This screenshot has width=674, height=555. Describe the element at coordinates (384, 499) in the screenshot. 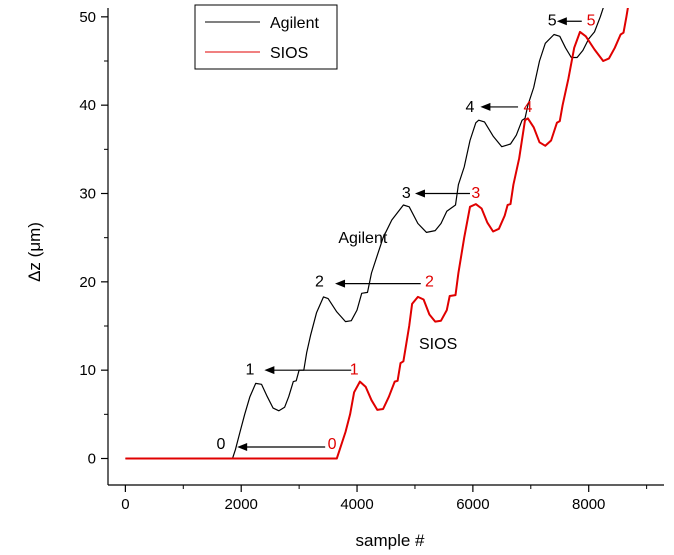

I see `x-ticks: 0 2000 4000 6000 8000` at that location.